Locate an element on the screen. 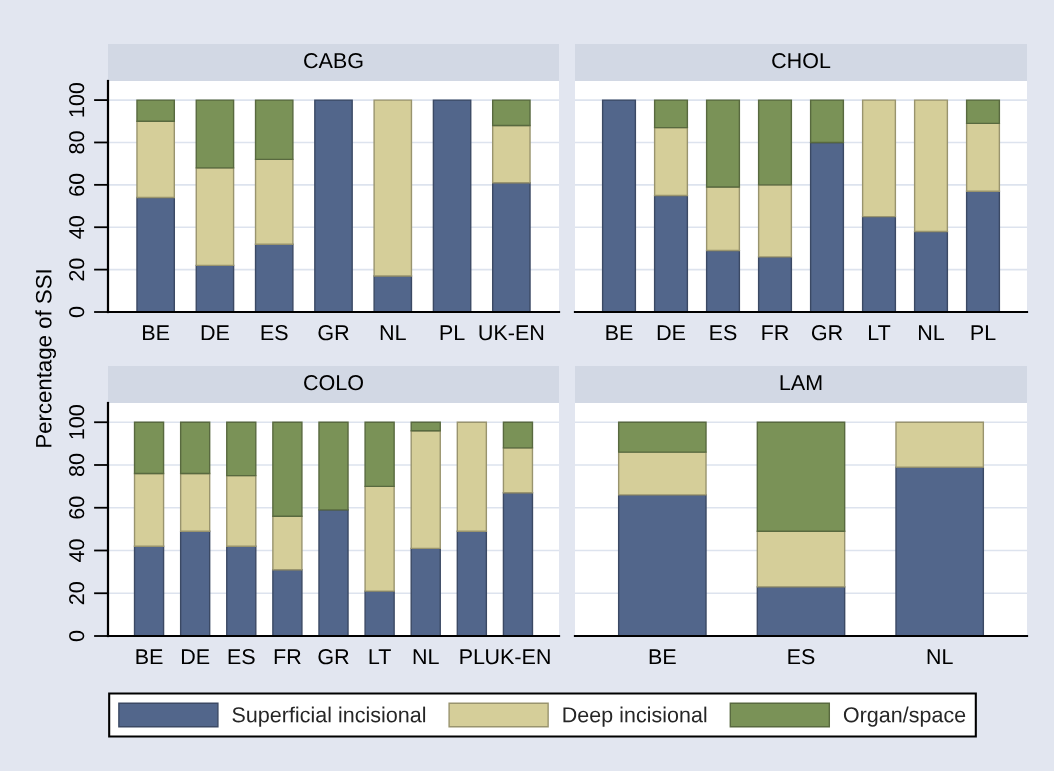  chart-title: LAM is located at coordinates (801, 383).